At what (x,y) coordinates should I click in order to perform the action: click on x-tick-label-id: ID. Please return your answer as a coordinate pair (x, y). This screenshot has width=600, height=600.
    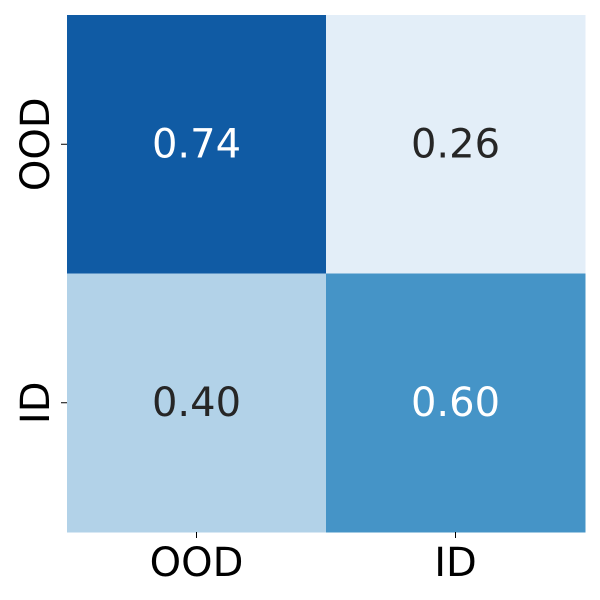
    Looking at the image, I should click on (455, 563).